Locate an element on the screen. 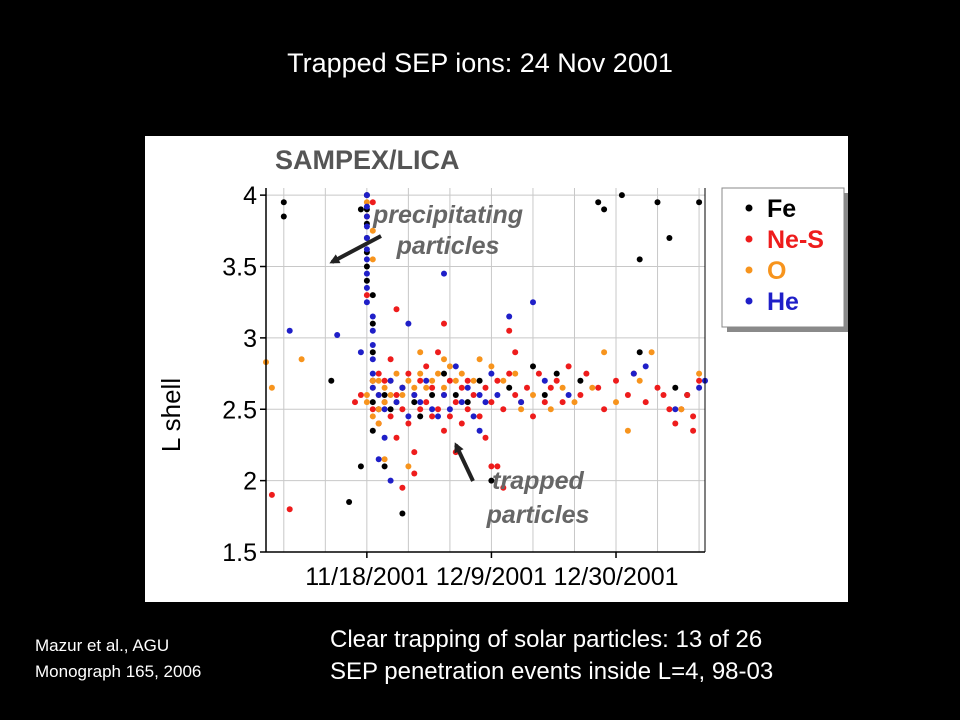 The image size is (960, 720). y-tick-label: 2 is located at coordinates (250, 482).